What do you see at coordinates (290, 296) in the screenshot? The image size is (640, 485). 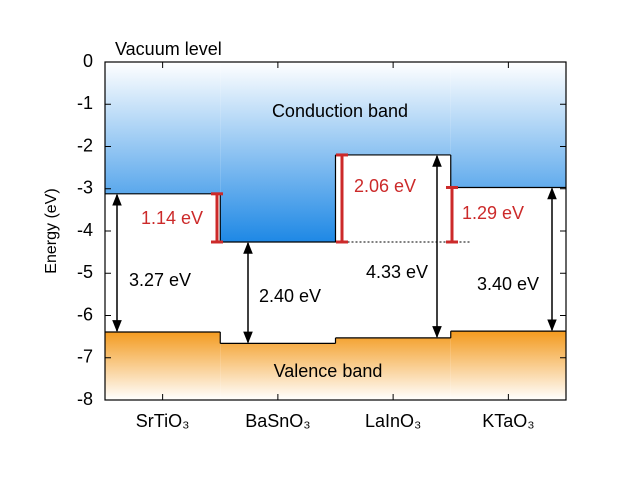 I see `gap-label: 2.40 eV` at bounding box center [290, 296].